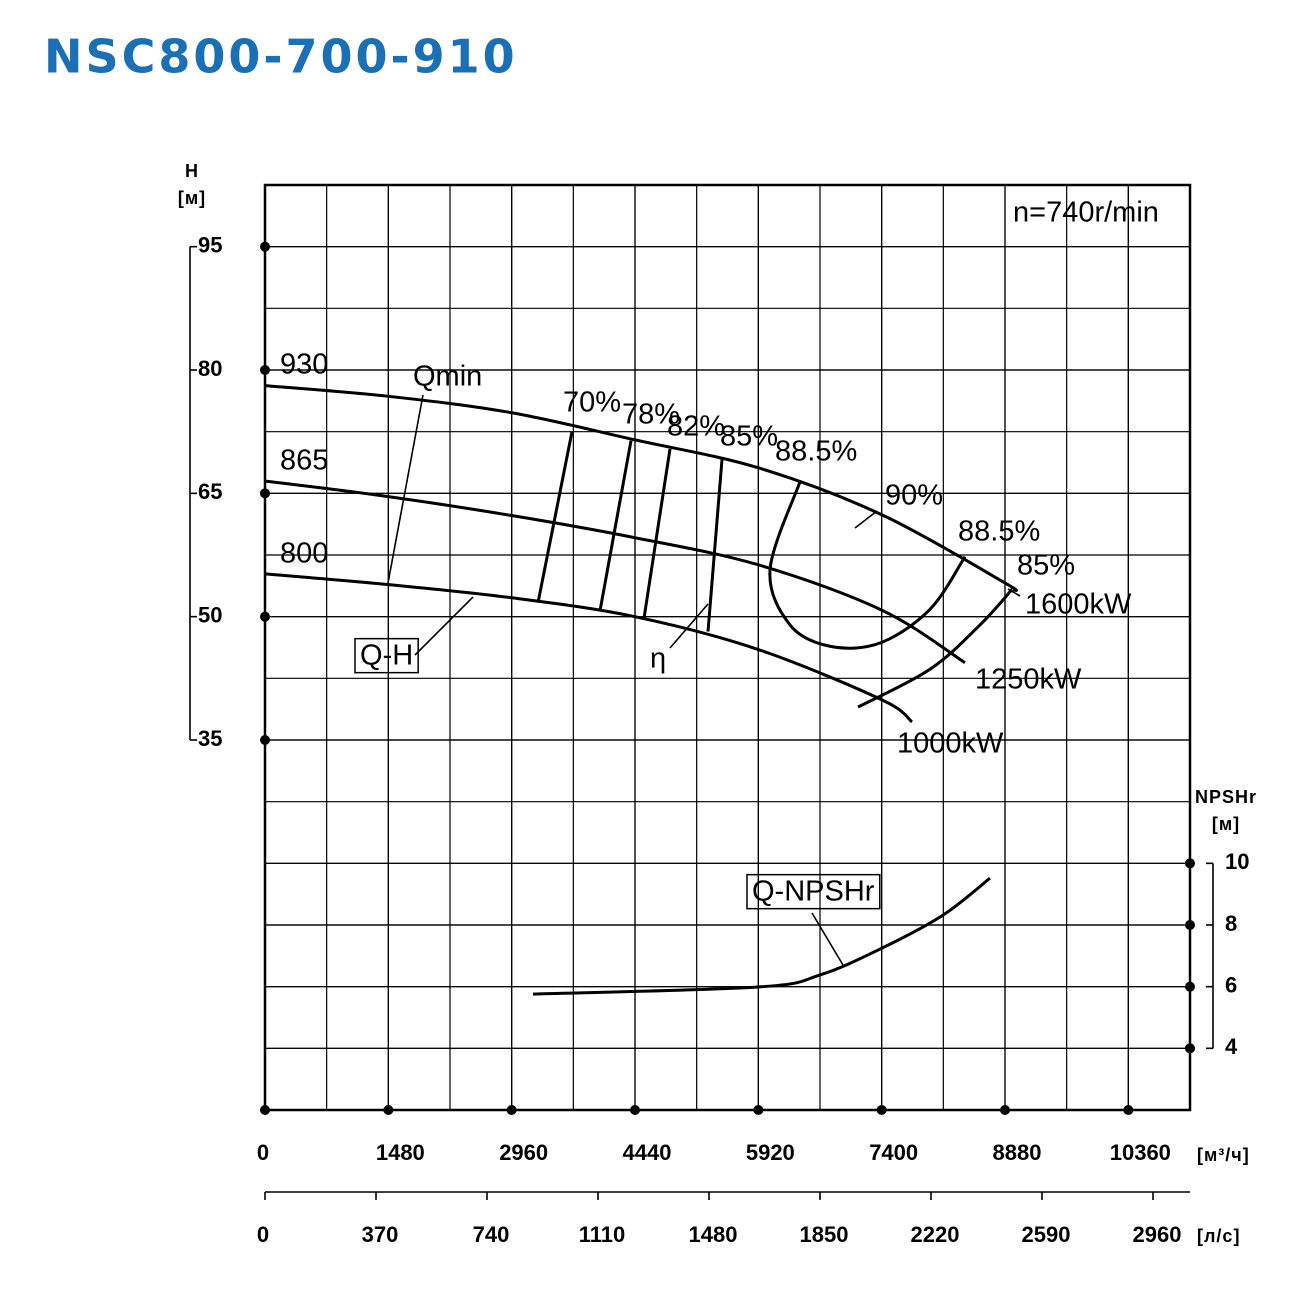 The width and height of the screenshot is (1310, 1295). What do you see at coordinates (713, 1234) in the screenshot?
I see `x2-tick-label: 1480` at bounding box center [713, 1234].